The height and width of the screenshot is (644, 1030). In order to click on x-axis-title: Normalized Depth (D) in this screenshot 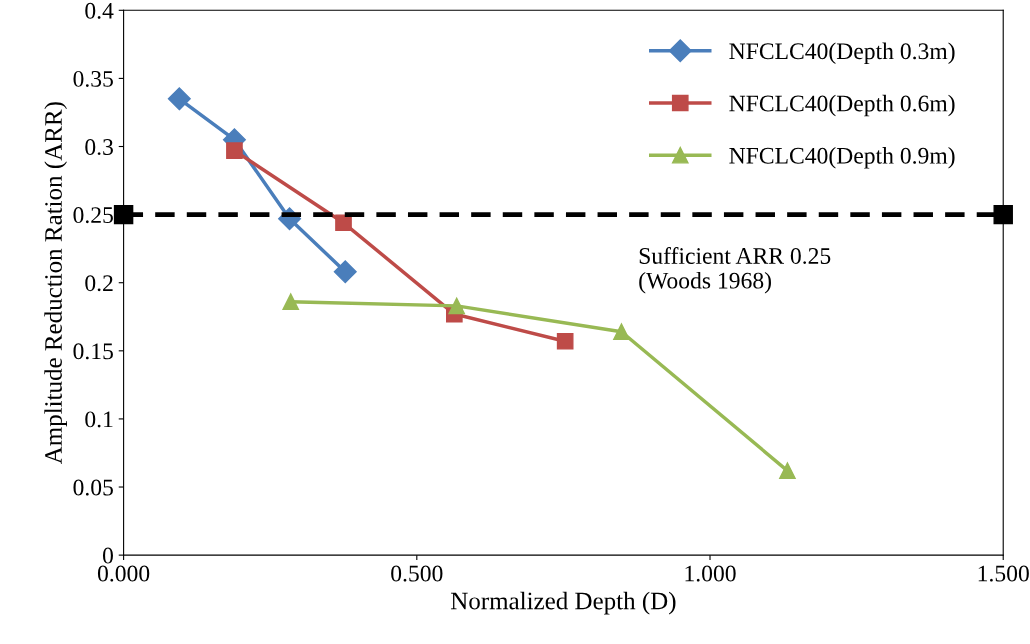, I will do `click(563, 603)`.